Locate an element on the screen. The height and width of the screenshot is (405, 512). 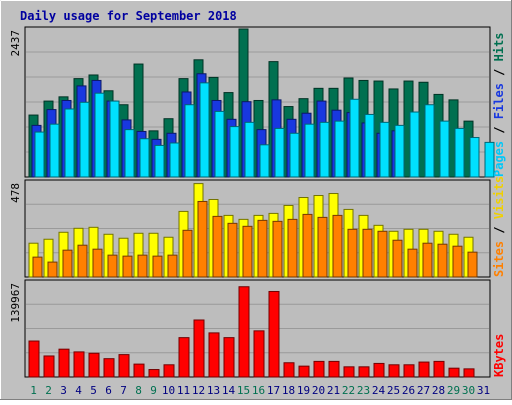
legend-sites: Sites is located at coordinates (499, 259).